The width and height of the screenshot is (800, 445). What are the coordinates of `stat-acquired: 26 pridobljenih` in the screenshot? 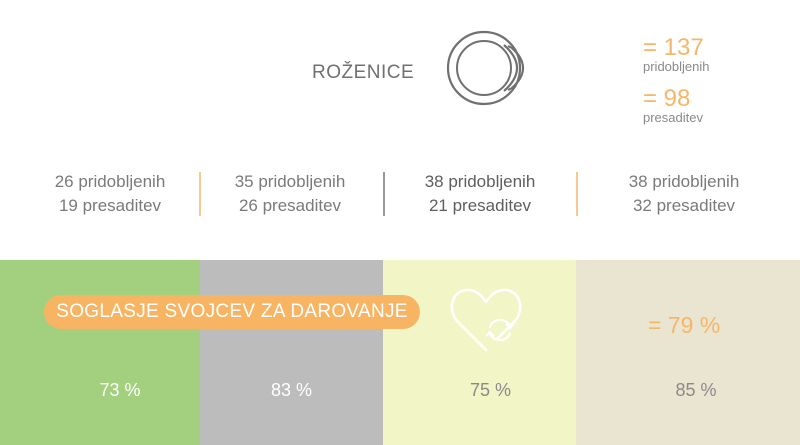 It's located at (110, 181).